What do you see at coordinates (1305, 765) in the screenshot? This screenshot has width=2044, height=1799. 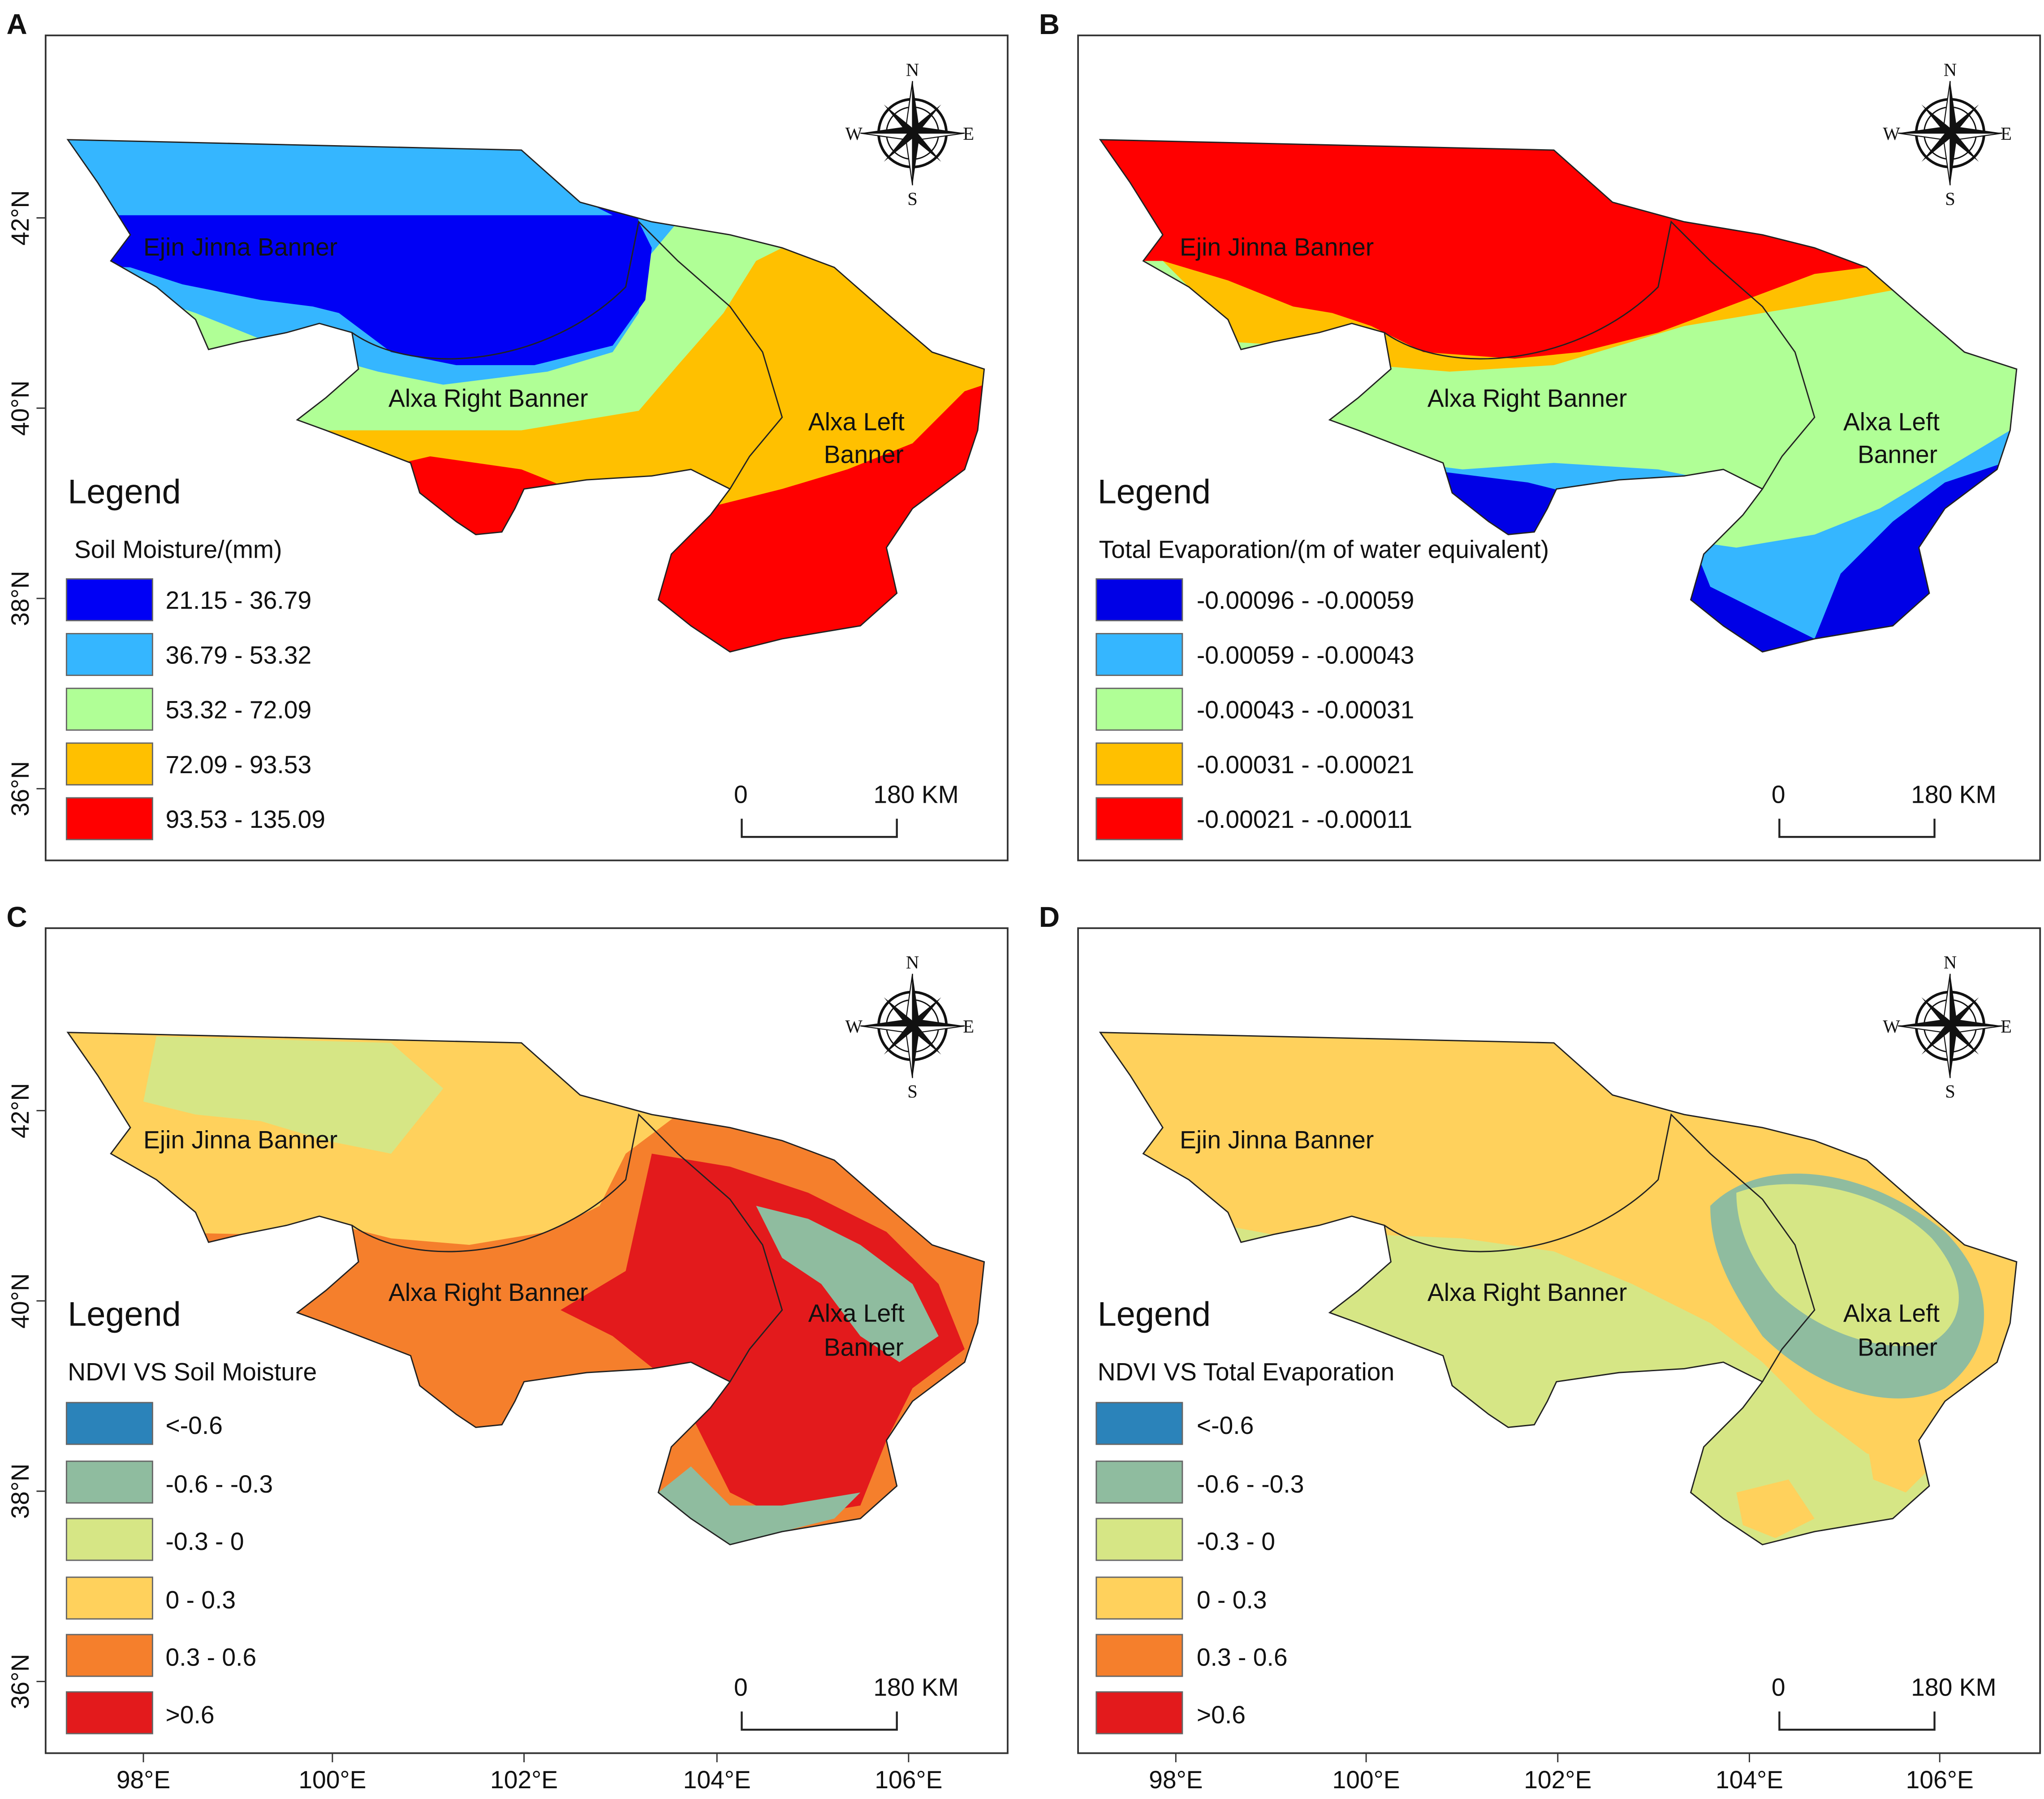 I see `legend-label: -0.00031 - -0.00021` at bounding box center [1305, 765].